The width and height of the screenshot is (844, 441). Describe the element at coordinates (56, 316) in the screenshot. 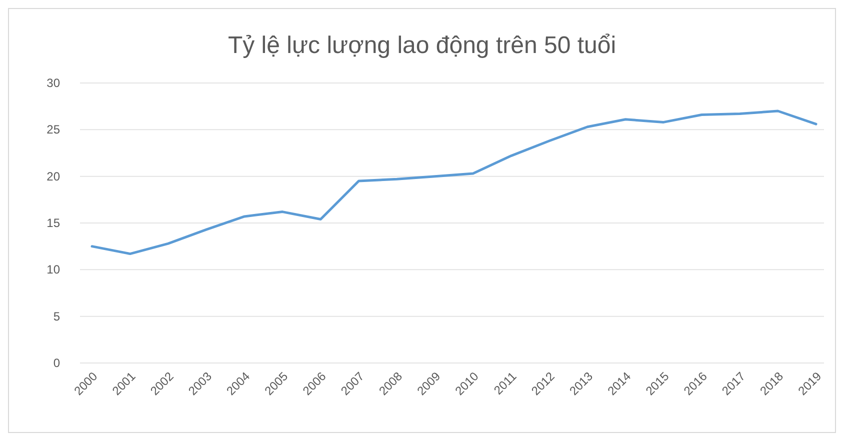

I see `y-tick-label: 5` at that location.